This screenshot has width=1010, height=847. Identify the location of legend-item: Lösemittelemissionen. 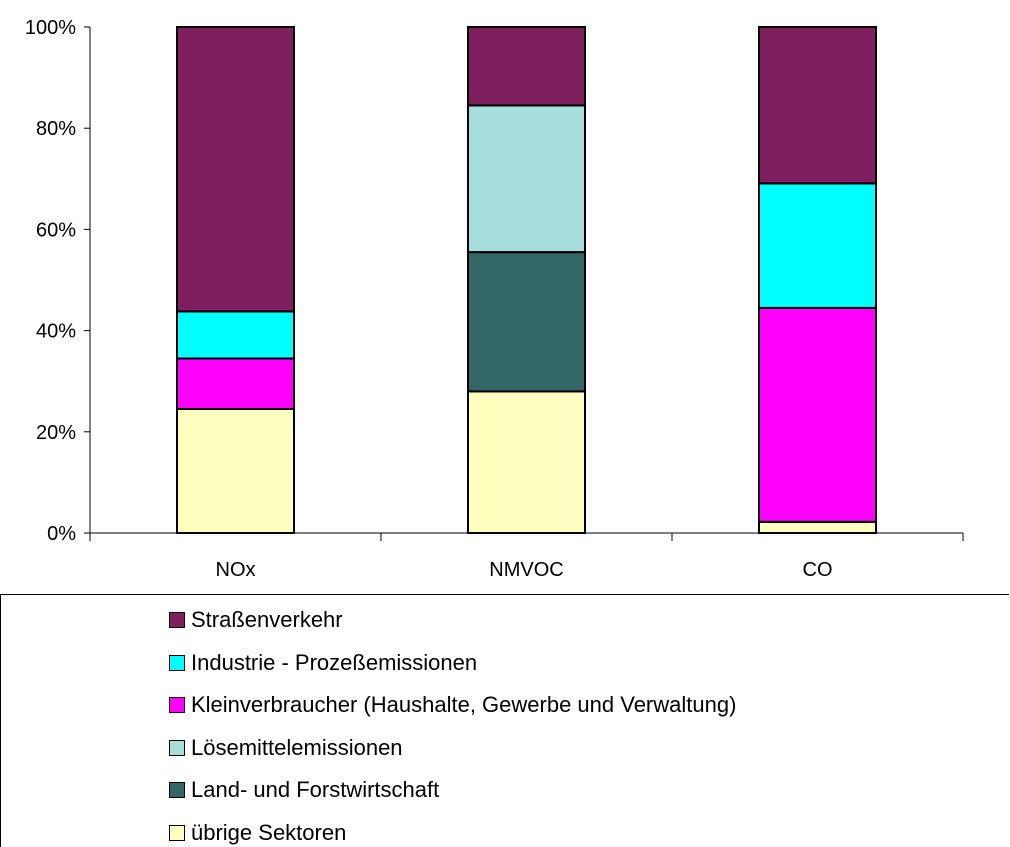
(286, 748).